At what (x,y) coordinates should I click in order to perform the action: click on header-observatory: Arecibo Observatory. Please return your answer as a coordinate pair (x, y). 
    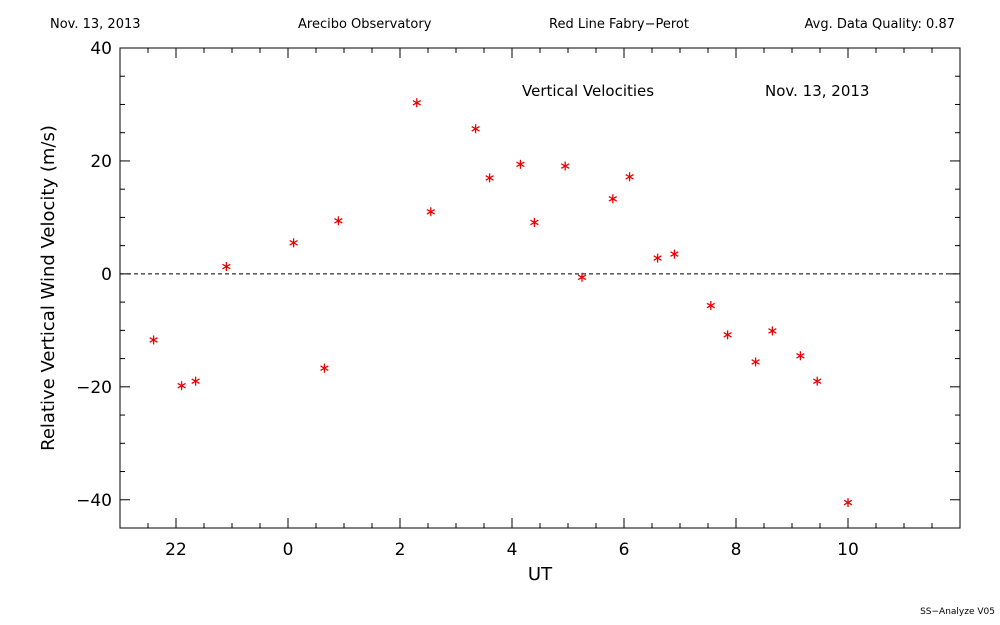
    Looking at the image, I should click on (365, 24).